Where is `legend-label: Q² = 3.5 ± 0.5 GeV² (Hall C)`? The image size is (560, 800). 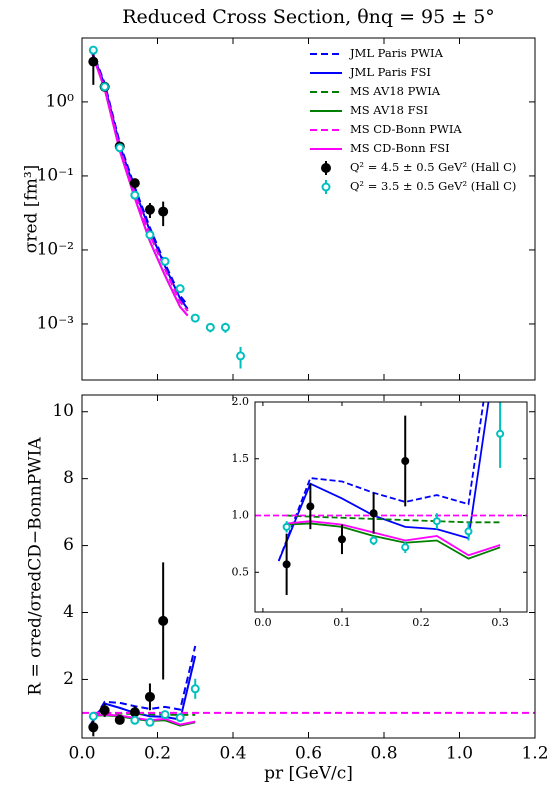 legend-label: Q² = 3.5 ± 0.5 GeV² (Hall C) is located at coordinates (433, 186).